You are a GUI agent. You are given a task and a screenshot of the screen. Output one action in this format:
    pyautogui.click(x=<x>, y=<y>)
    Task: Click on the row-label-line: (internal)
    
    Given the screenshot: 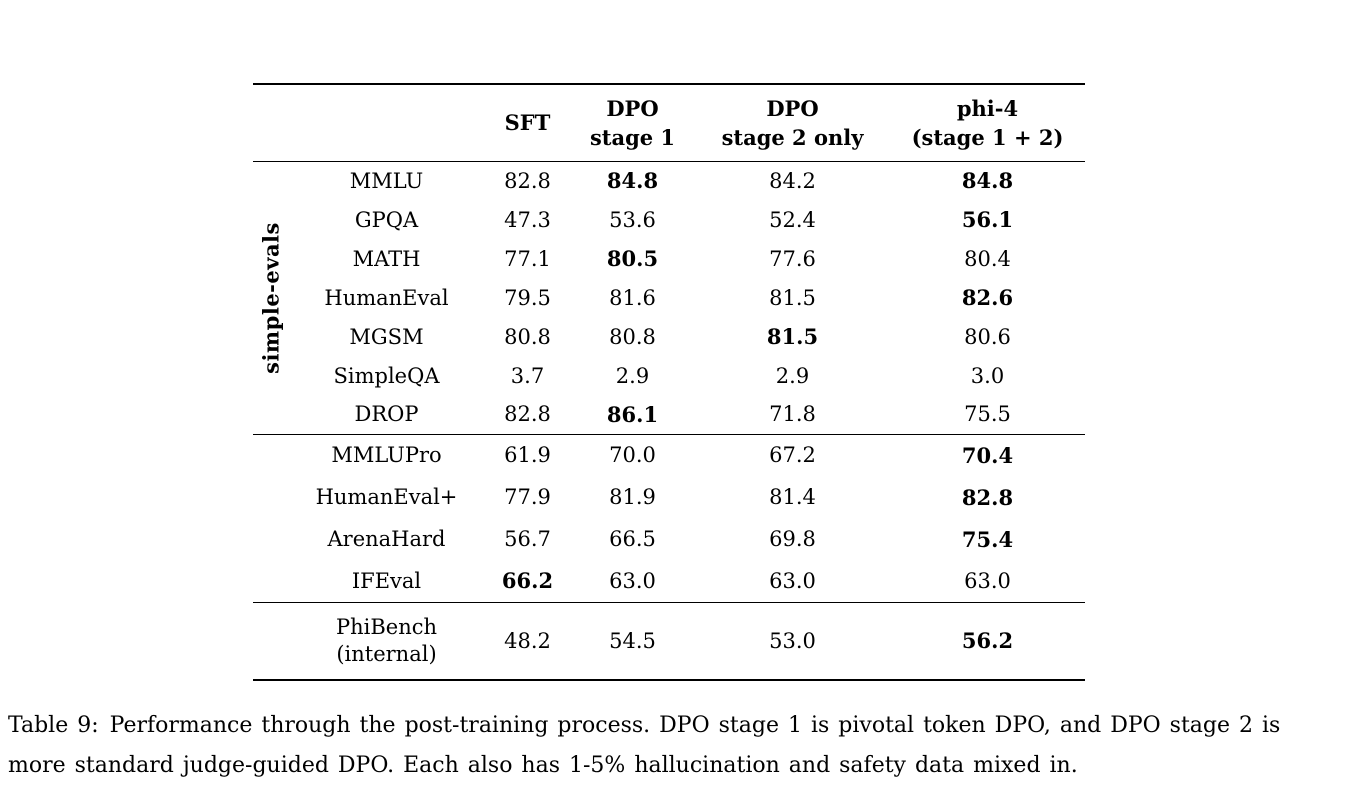 What is the action you would take?
    pyautogui.click(x=386, y=653)
    